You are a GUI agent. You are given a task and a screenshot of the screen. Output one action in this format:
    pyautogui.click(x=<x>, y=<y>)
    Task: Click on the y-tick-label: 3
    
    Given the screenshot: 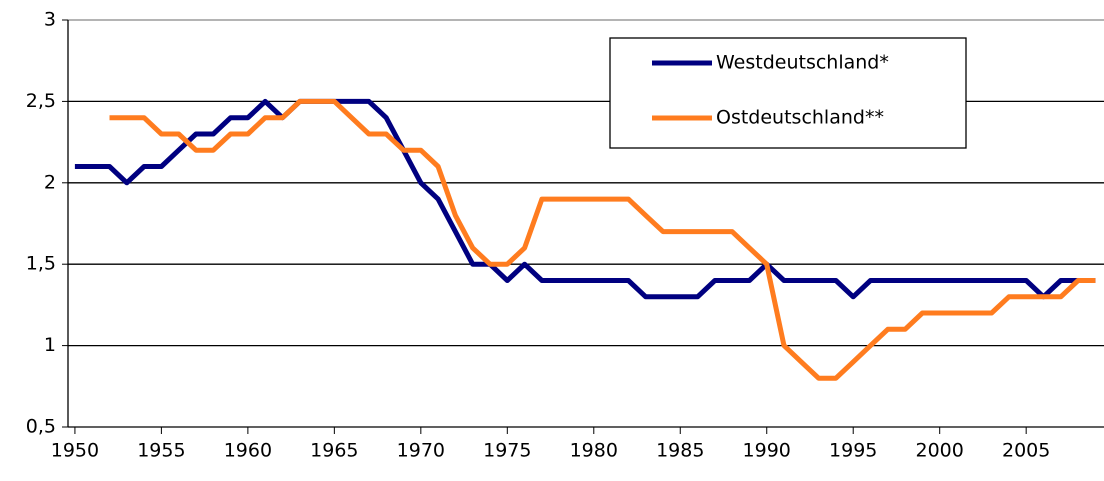 What is the action you would take?
    pyautogui.click(x=50, y=20)
    